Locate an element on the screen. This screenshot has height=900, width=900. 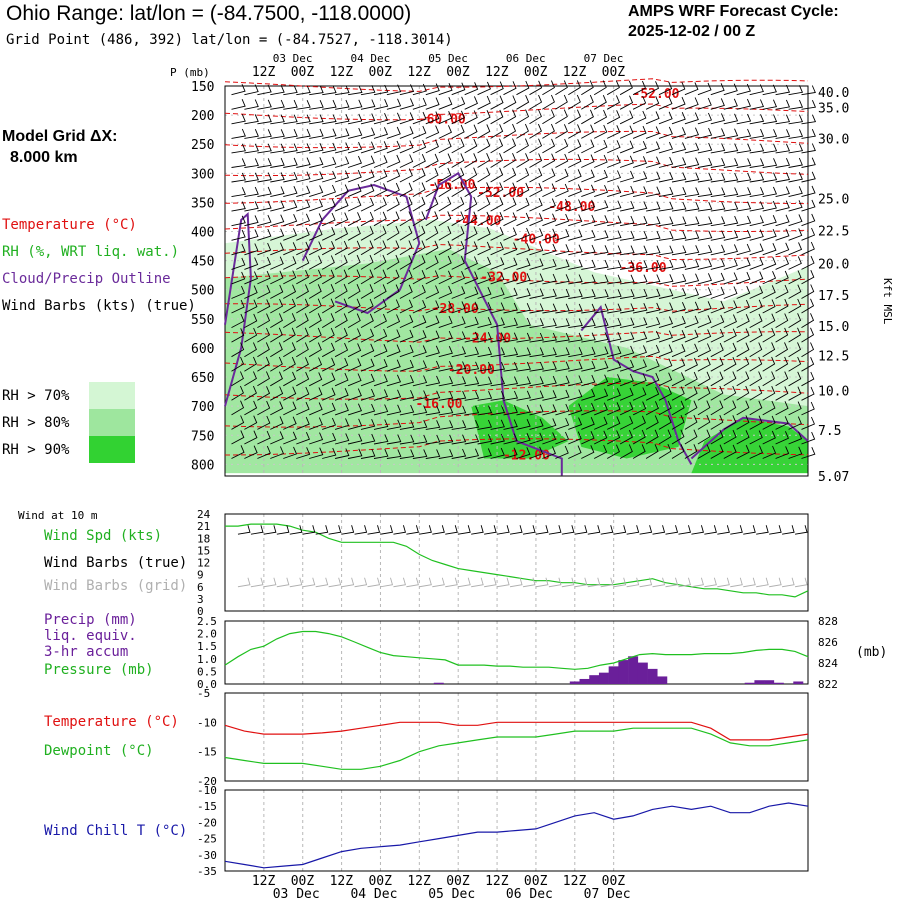
forecast-cycle-value: 2025-12-02 / 00 Z is located at coordinates (692, 31).